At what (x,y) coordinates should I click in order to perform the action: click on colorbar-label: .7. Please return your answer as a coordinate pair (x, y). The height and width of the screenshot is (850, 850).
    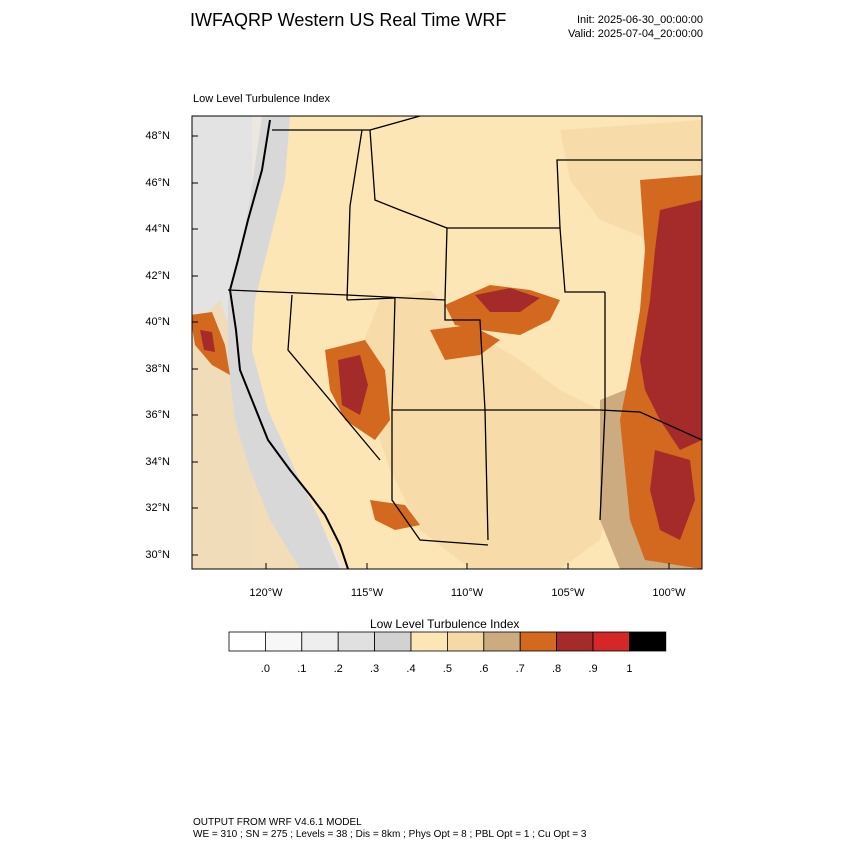
    Looking at the image, I should click on (520, 669).